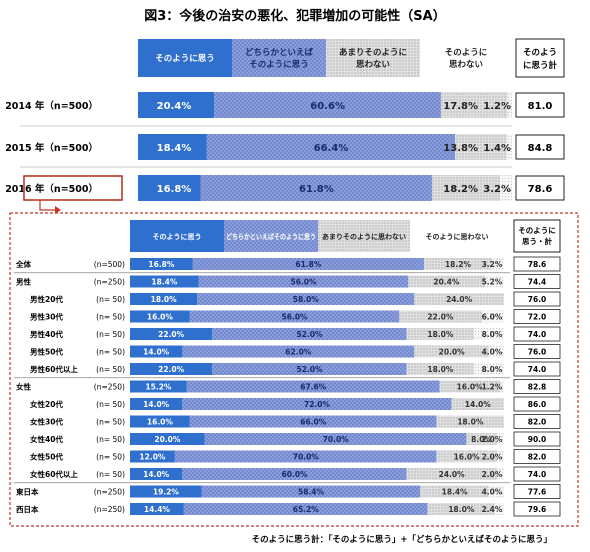  I want to click on total-value: 84.8, so click(540, 148).